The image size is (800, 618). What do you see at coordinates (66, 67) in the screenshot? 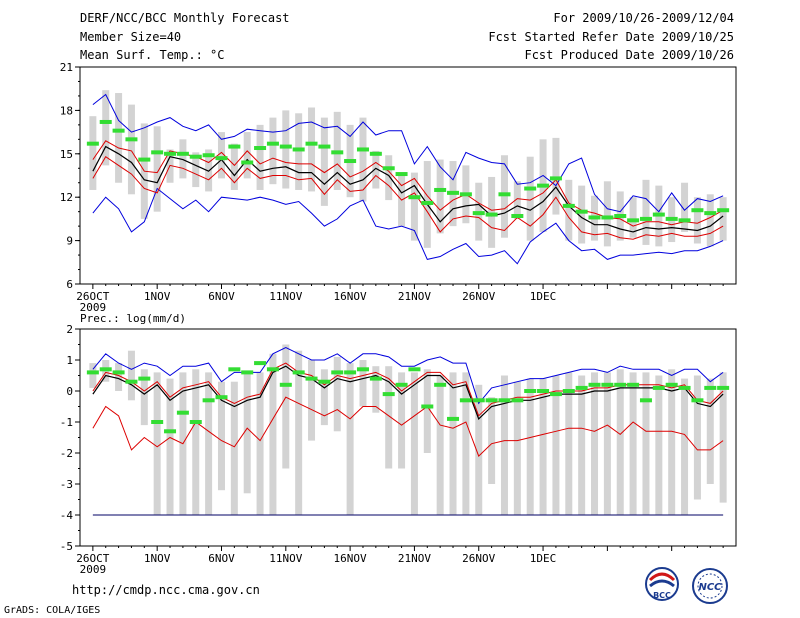
I see `temp-ytick-label: 21` at bounding box center [66, 67].